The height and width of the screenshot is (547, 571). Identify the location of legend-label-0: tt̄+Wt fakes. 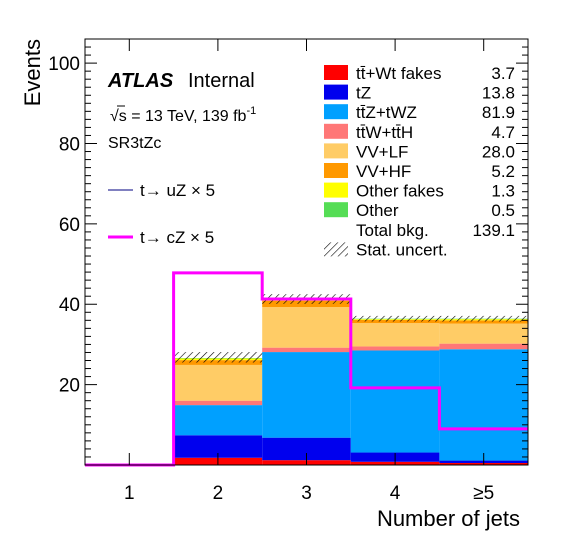
(399, 73).